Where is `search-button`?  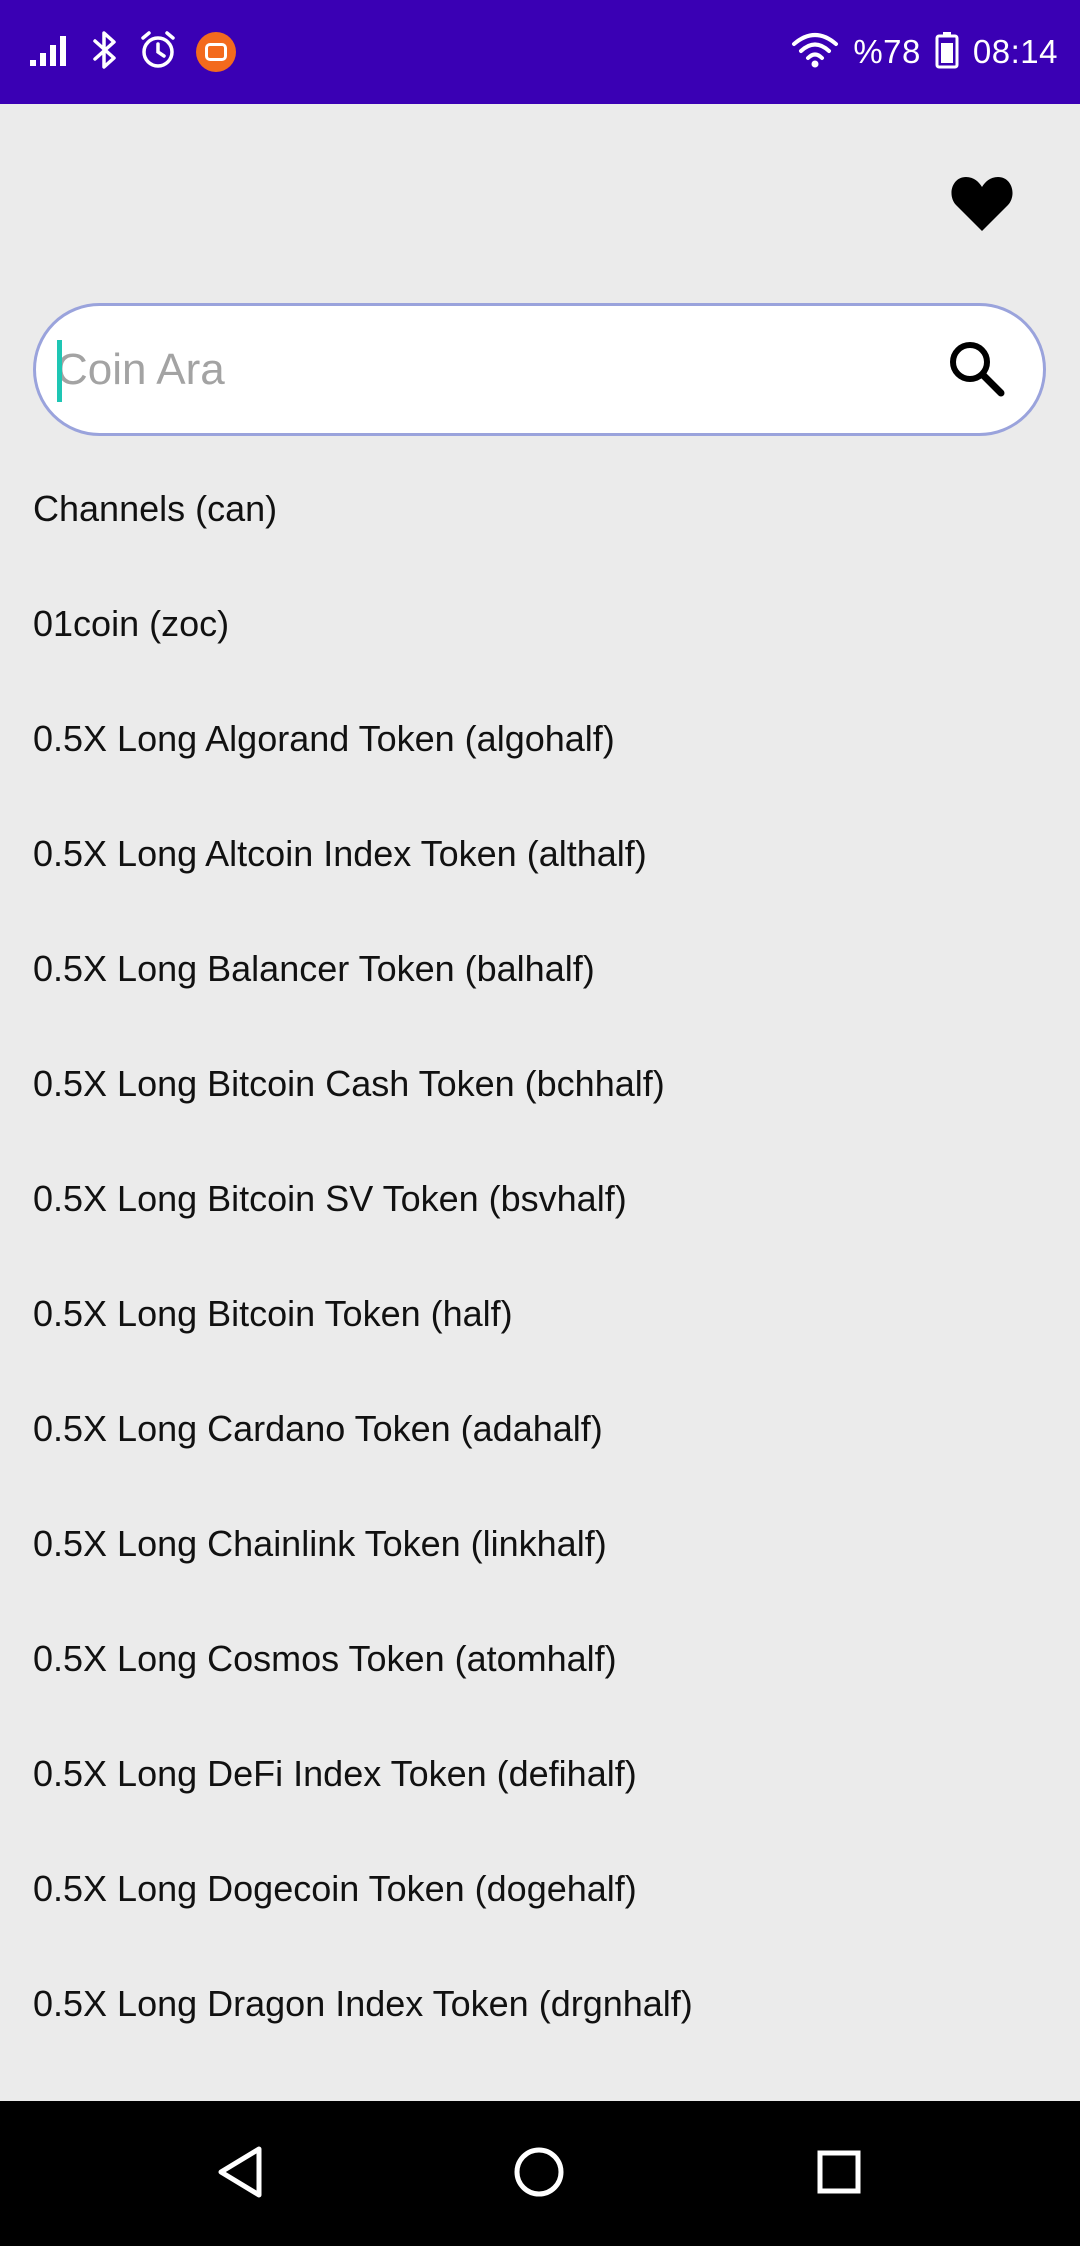 search-button is located at coordinates (977, 369).